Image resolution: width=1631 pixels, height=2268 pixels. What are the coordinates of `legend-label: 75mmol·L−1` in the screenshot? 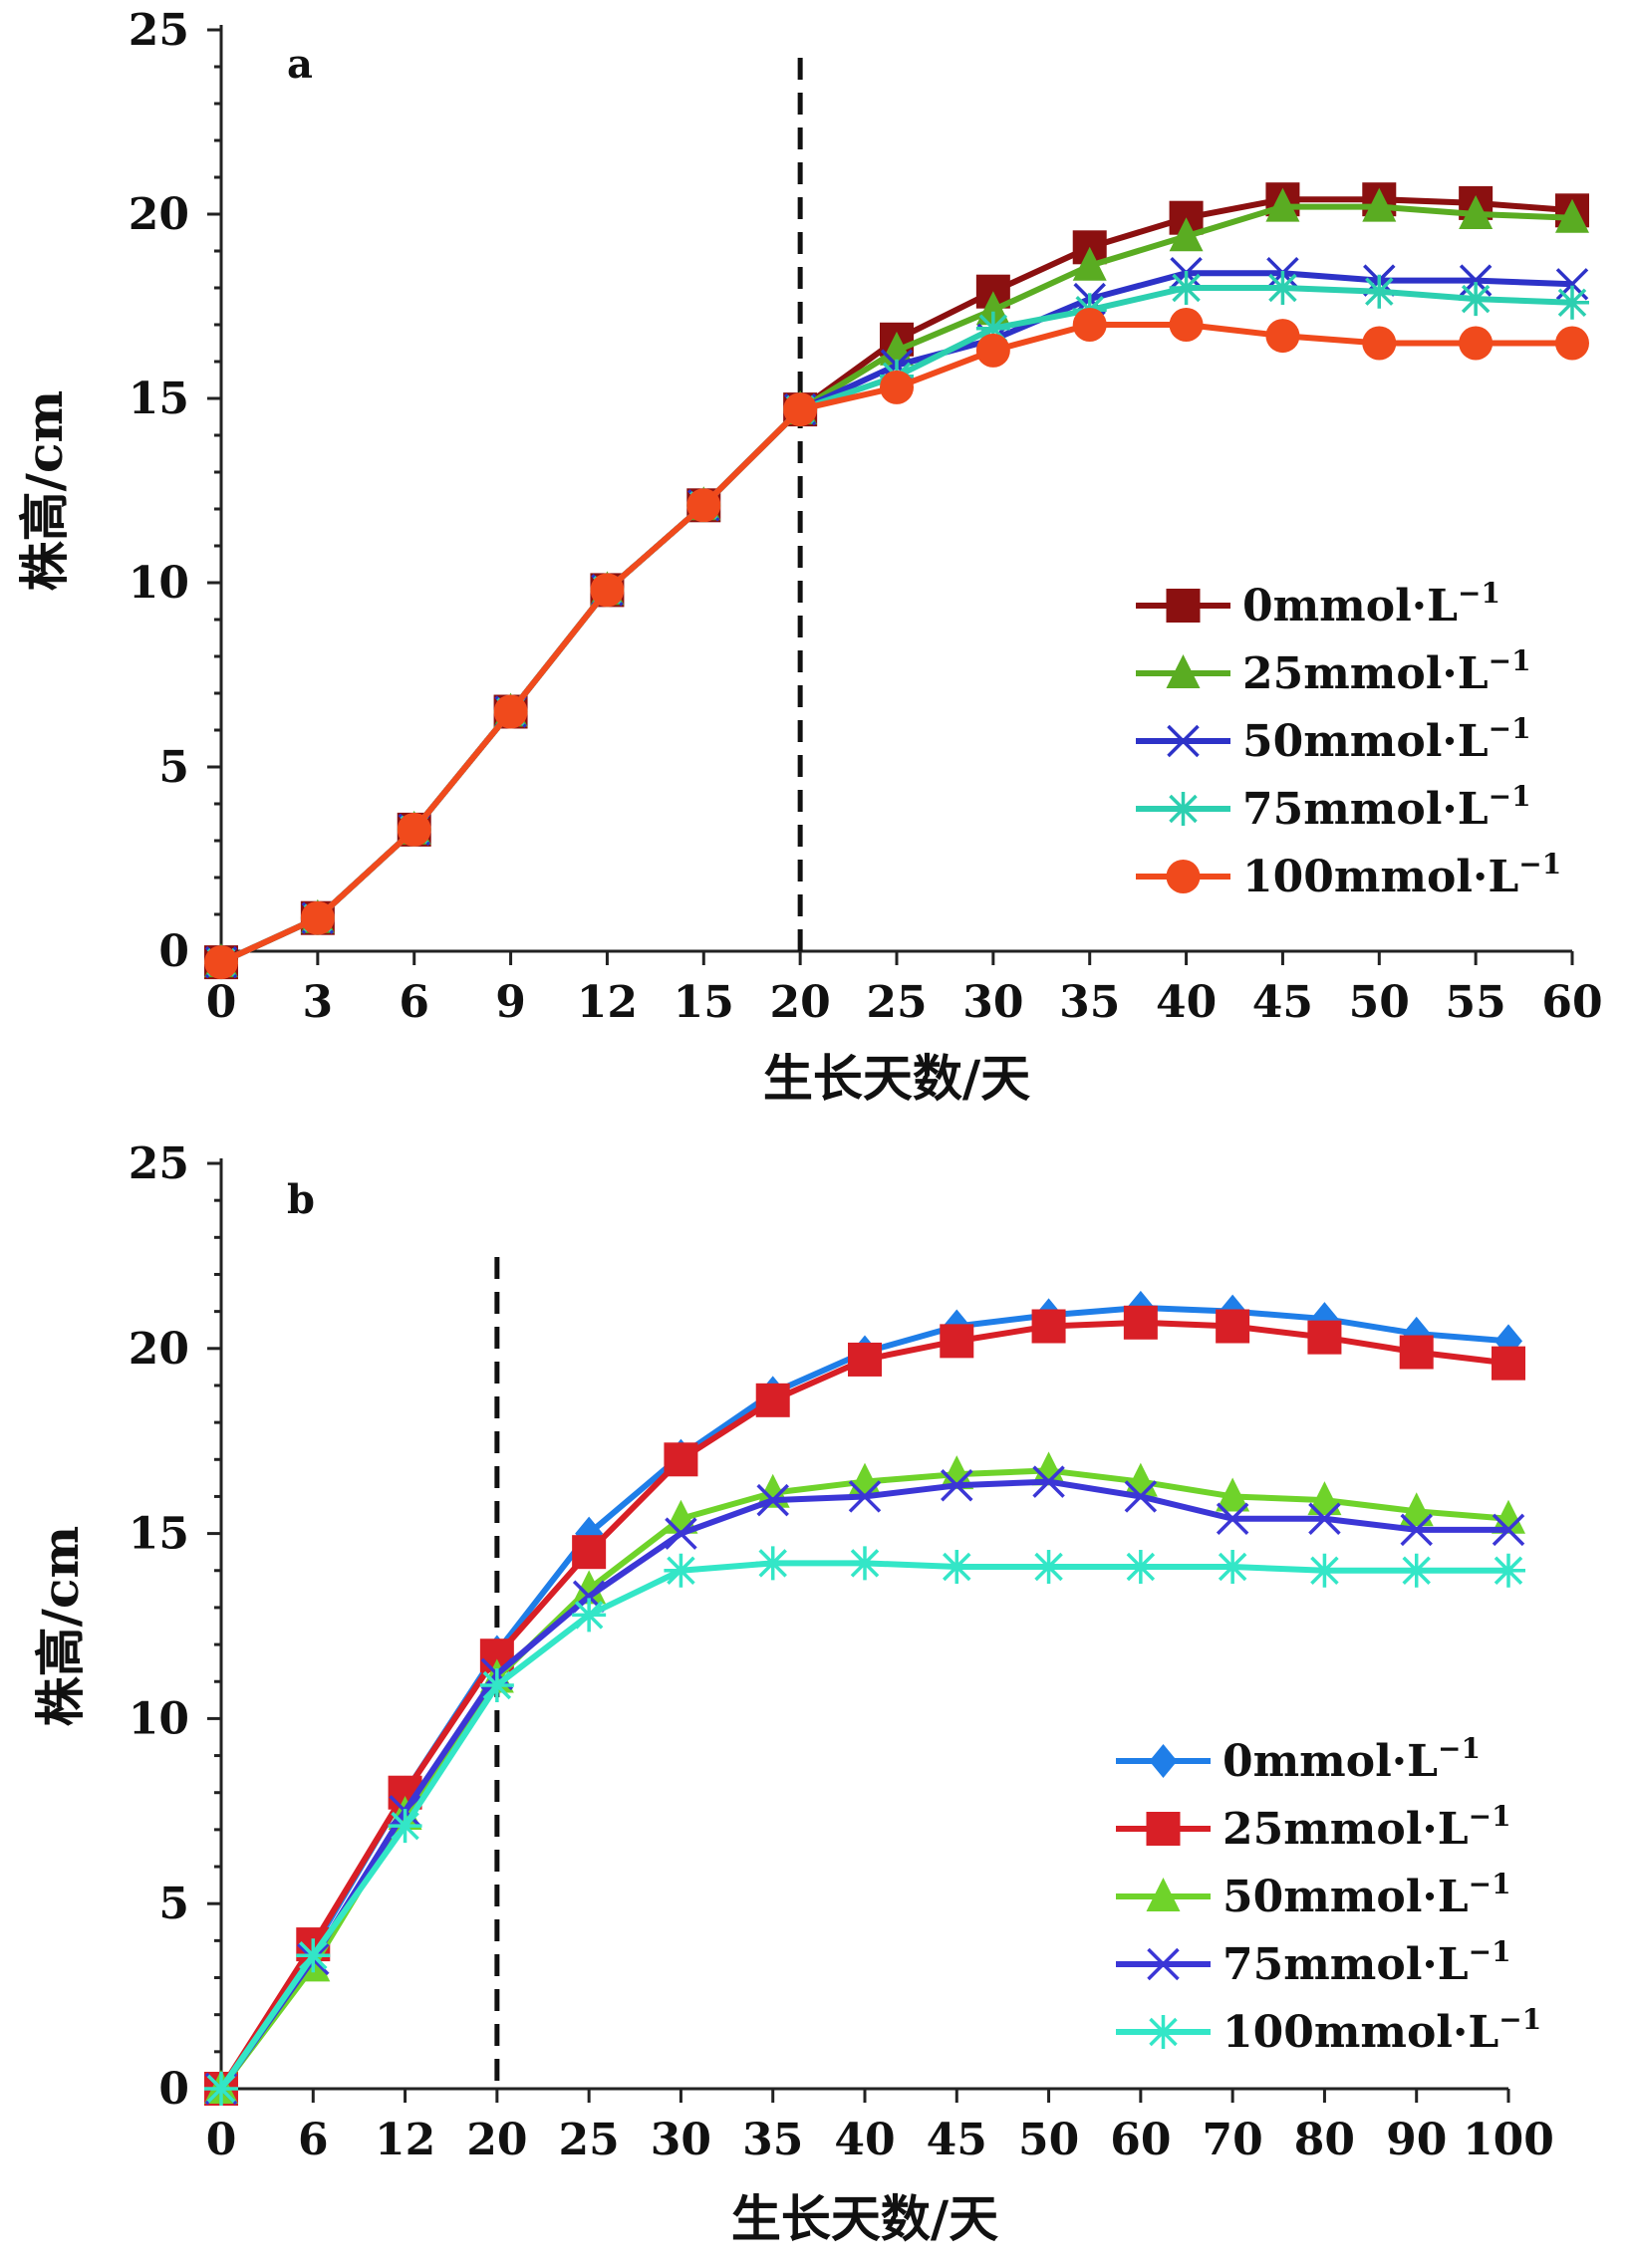 It's located at (1367, 1962).